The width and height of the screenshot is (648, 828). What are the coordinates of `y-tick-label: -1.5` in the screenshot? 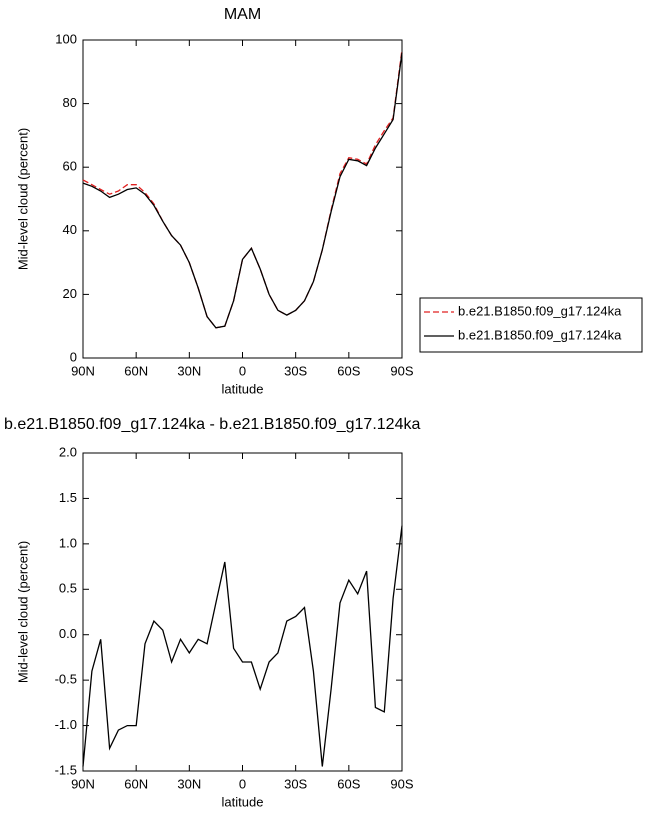 It's located at (66, 769).